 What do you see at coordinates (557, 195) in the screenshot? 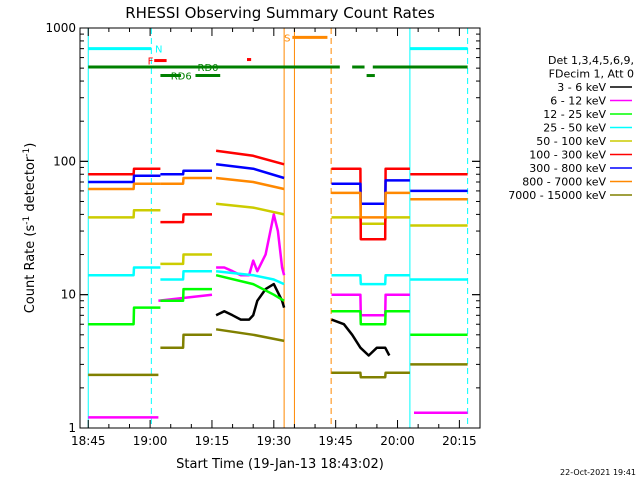
I see `legend-entry-label: 7000 - 15000 keV` at bounding box center [557, 195].